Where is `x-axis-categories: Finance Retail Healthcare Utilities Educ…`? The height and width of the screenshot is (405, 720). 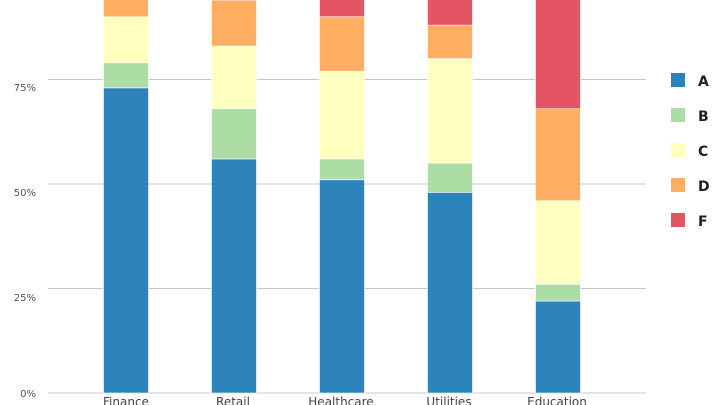
x-axis-categories: Finance Retail Healthcare Utilities Educ… is located at coordinates (345, 400).